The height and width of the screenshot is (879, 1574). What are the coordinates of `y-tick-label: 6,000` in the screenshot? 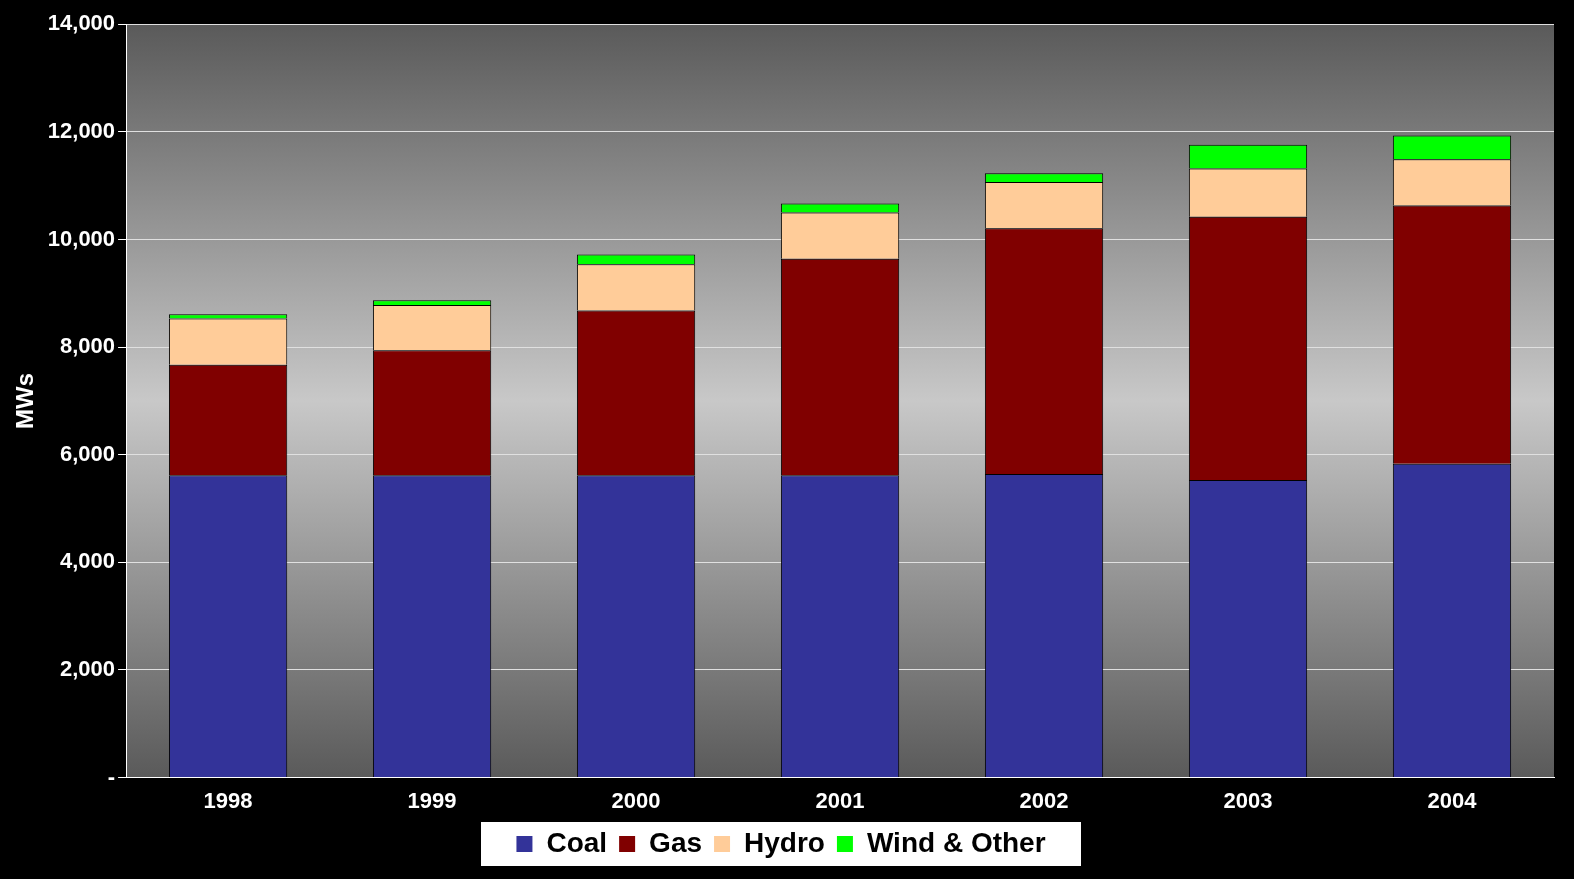 It's located at (88, 453).